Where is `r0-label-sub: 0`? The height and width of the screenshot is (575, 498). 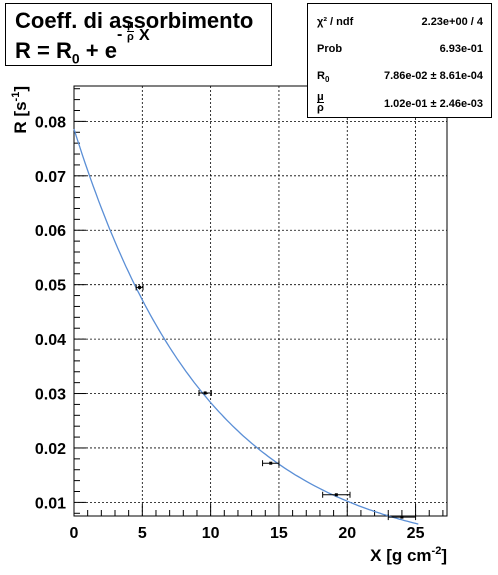
r0-label-sub: 0 is located at coordinates (327, 80).